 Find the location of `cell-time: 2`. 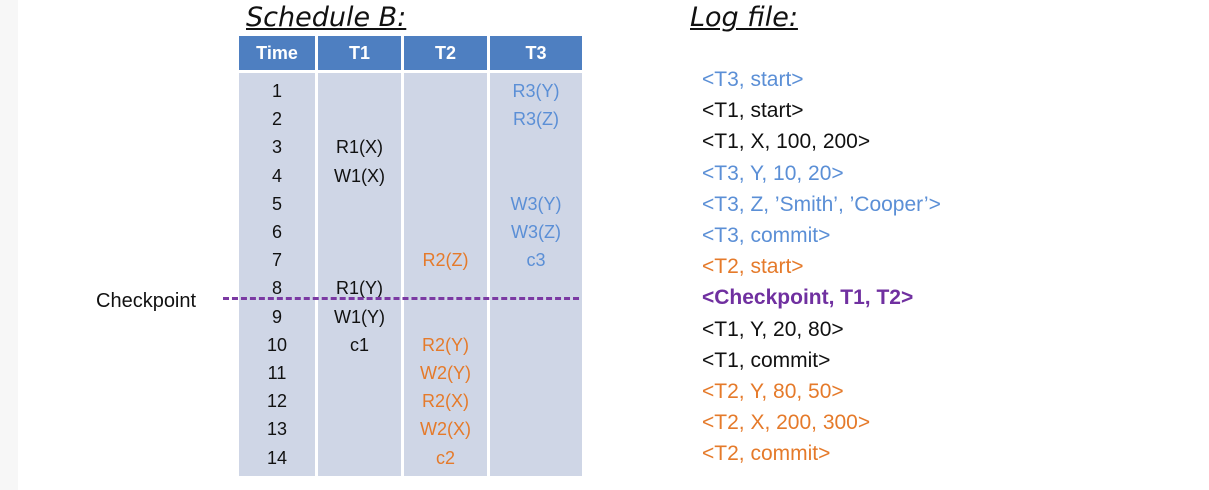

cell-time: 2 is located at coordinates (276, 119).